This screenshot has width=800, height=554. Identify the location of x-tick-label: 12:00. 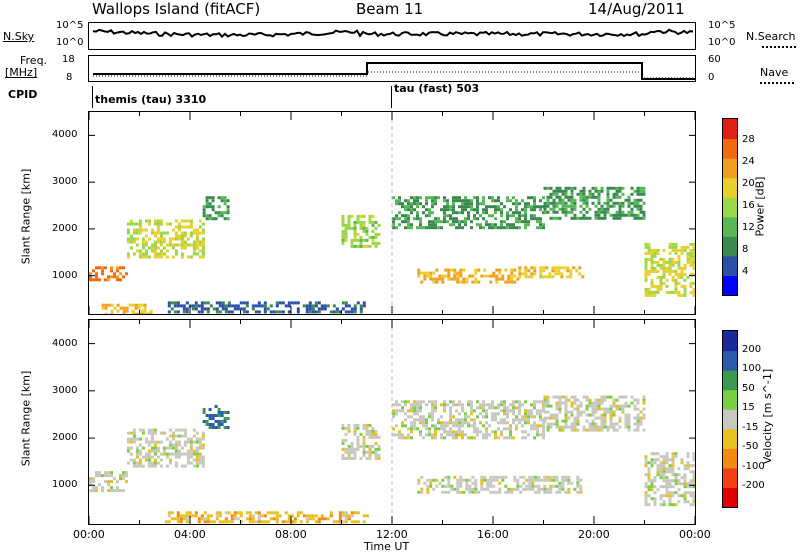
(392, 534).